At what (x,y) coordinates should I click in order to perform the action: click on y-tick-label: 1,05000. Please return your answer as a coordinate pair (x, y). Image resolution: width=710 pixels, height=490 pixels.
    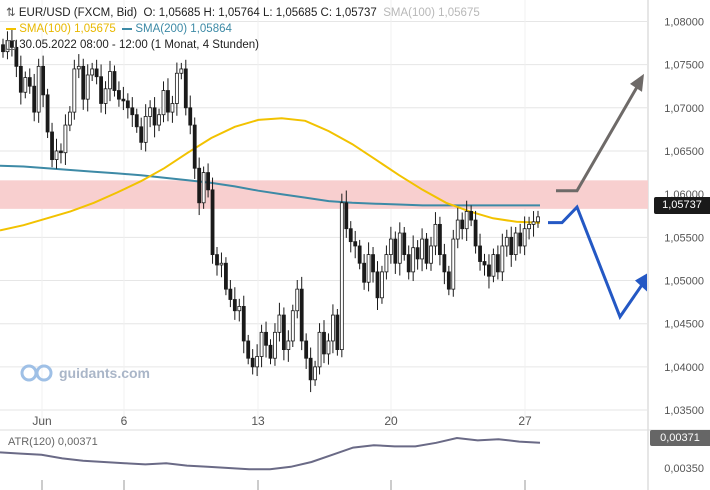
    Looking at the image, I should click on (684, 282).